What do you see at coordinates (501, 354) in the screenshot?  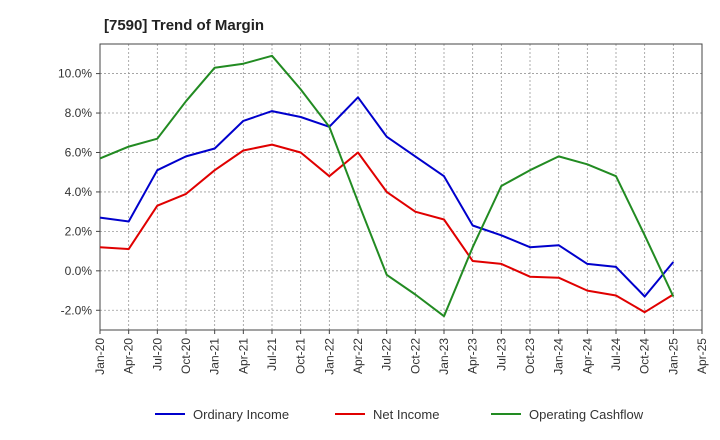 I see `x-tick-label: Jul-23` at bounding box center [501, 354].